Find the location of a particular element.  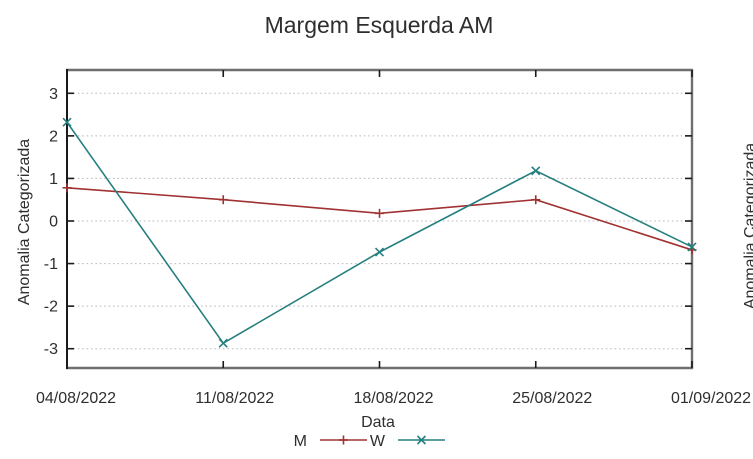

chart-title: Margem Esquerda AM is located at coordinates (379, 25).